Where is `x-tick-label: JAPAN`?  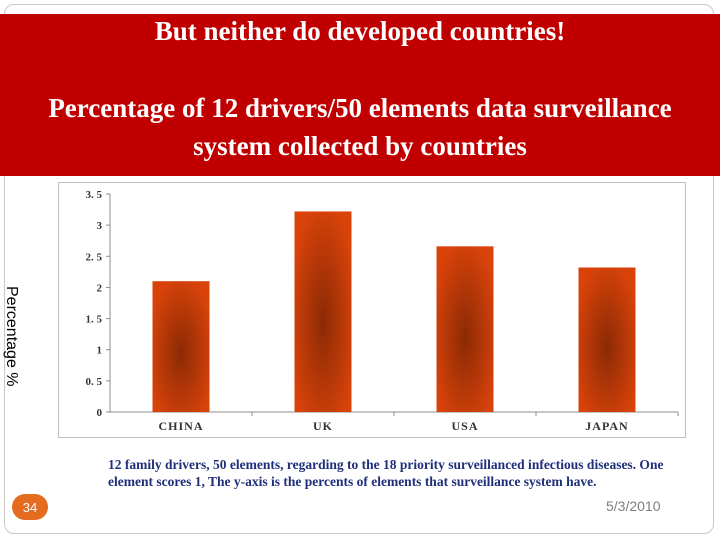
x-tick-label: JAPAN is located at coordinates (606, 426).